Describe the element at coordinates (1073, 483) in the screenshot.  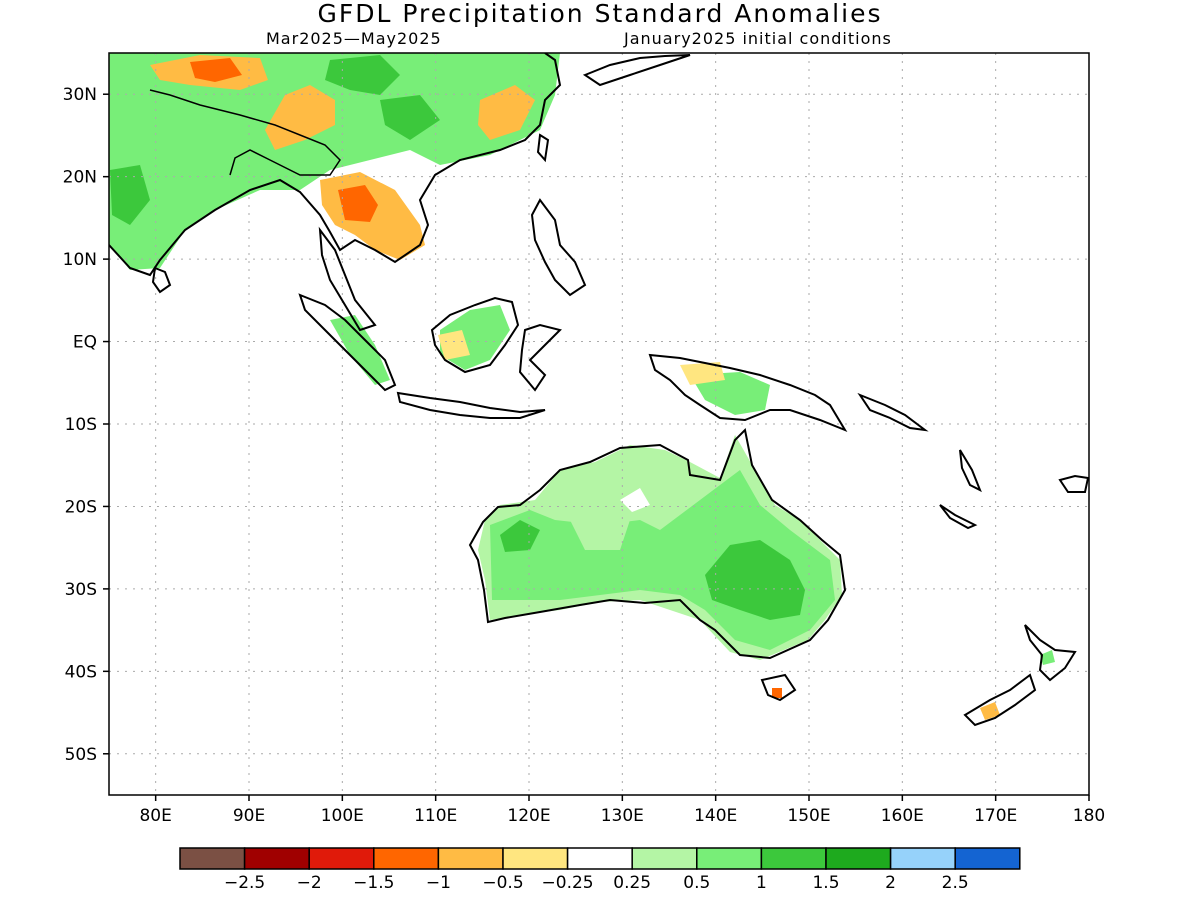
I see `fiji-coastline` at that location.